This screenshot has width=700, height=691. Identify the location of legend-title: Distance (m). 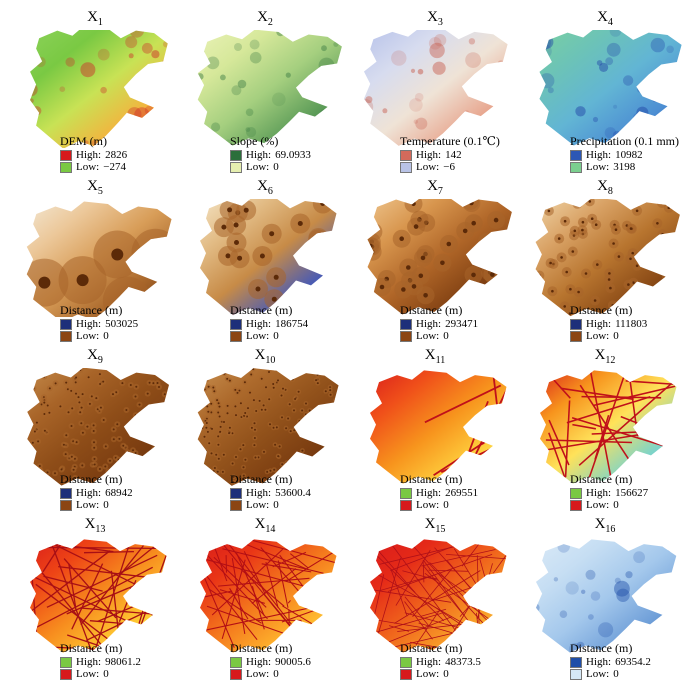
(91, 648).